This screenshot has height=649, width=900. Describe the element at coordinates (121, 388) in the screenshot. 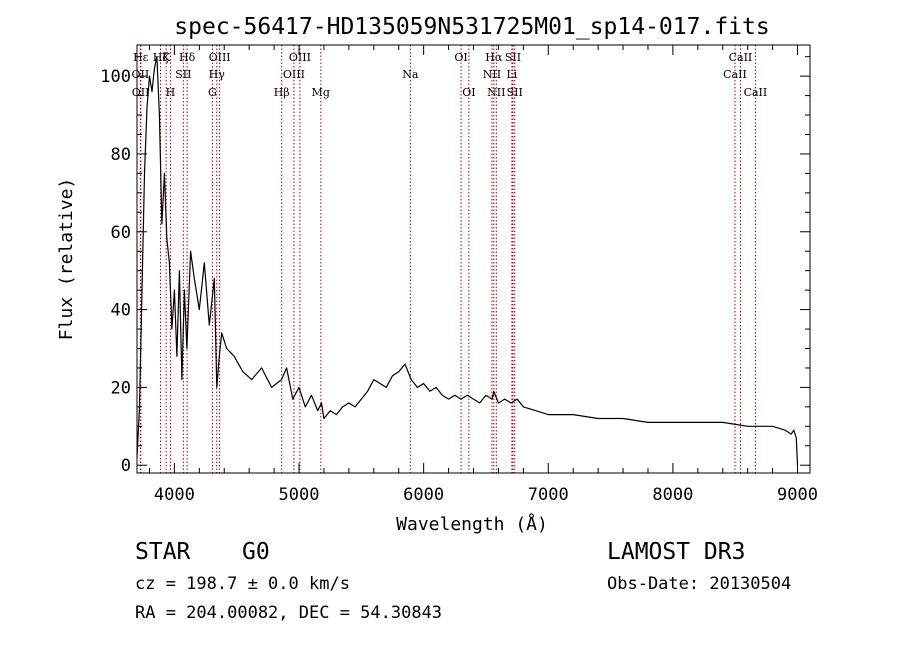

I see `y-tick-label-1: 20` at that location.